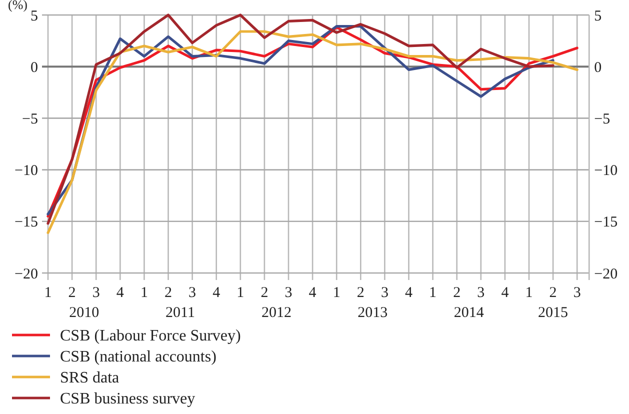 Image resolution: width=629 pixels, height=414 pixels. Describe the element at coordinates (138, 357) in the screenshot. I see `legend-label: CSB (national accounts)` at that location.